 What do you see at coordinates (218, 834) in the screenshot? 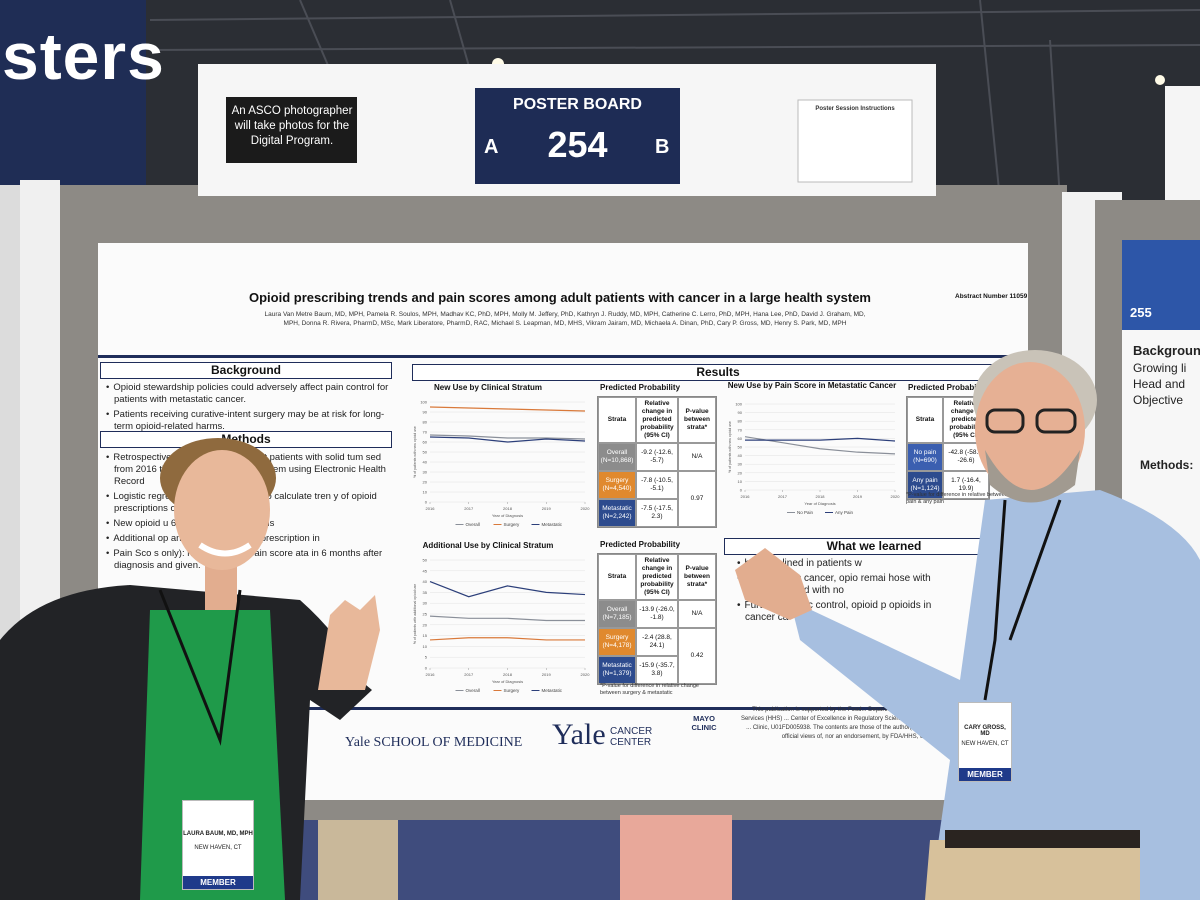
I see `badge-name: LAURA BAUM, MD, MPH` at bounding box center [218, 834].